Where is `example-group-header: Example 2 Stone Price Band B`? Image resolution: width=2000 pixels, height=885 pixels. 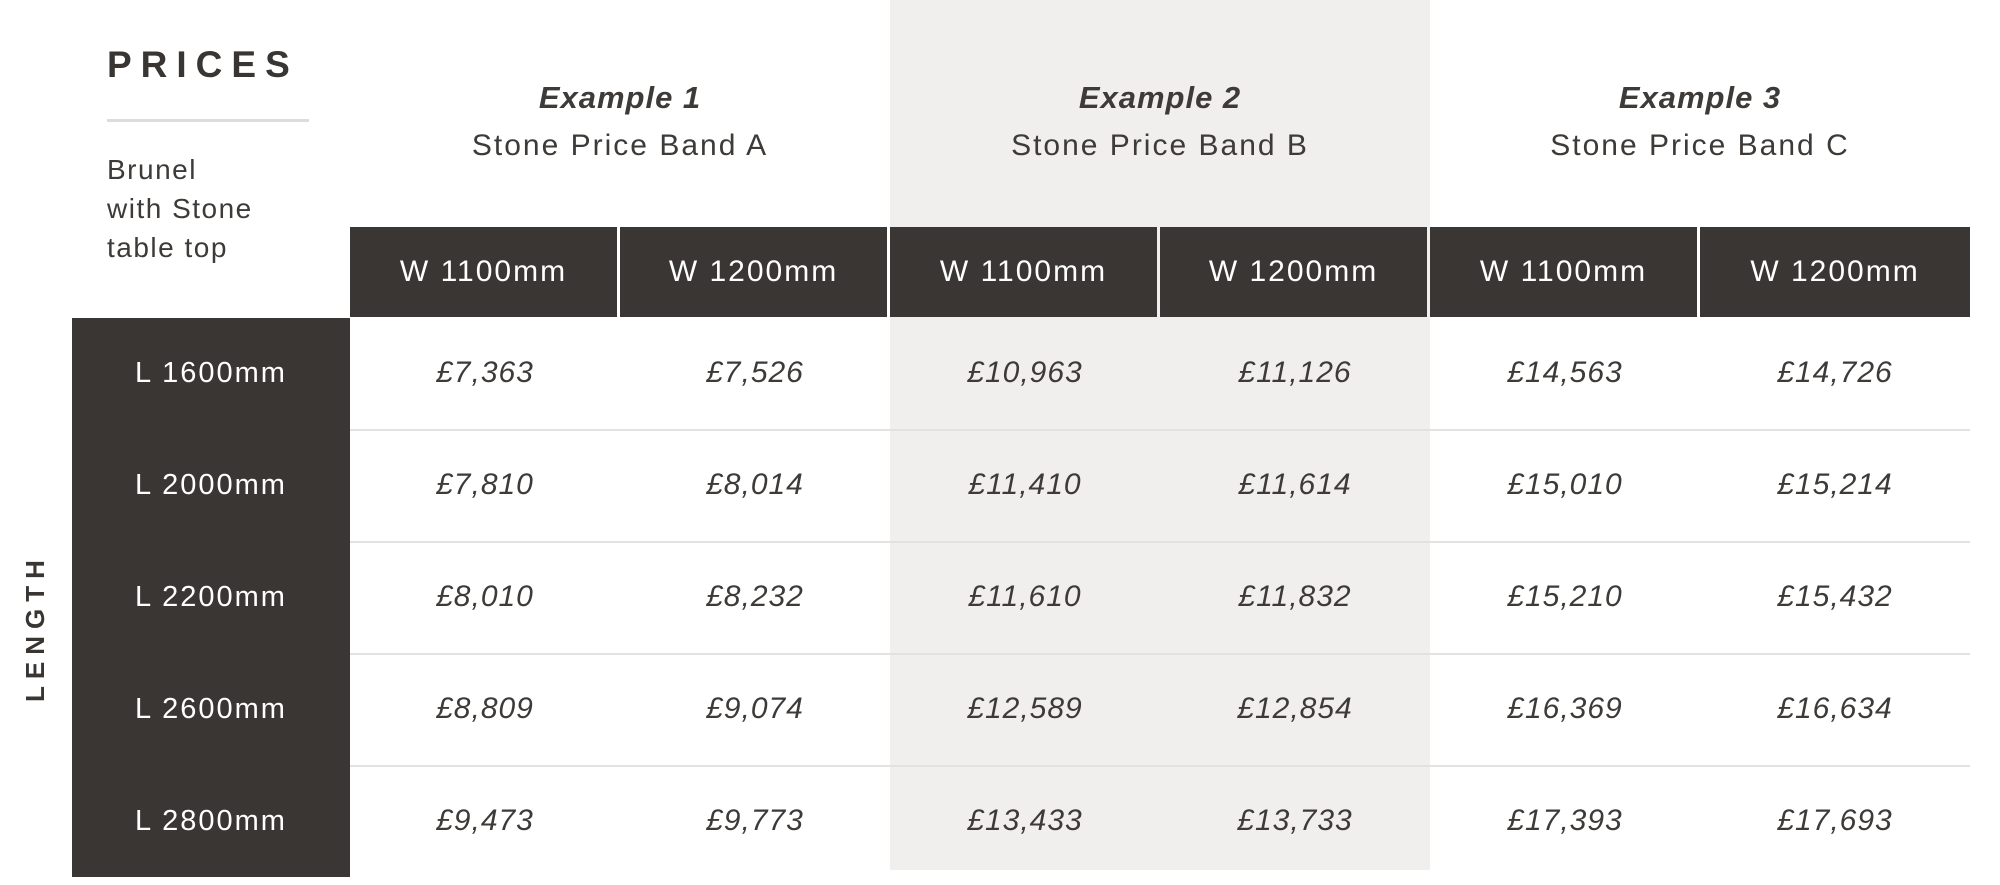 example-group-header: Example 2 Stone Price Band B is located at coordinates (1160, 81).